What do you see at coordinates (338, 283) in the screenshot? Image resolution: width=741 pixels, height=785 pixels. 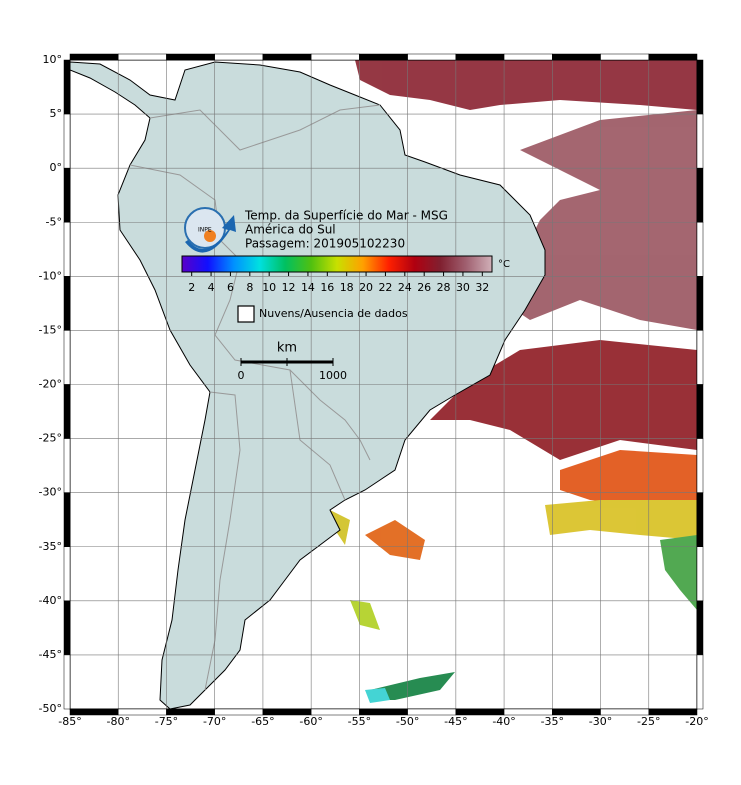 I see `colorbar-ticks: 2 4 6 8 10 12 14 16 18 20 22 24 26 28 30 32` at bounding box center [338, 283].